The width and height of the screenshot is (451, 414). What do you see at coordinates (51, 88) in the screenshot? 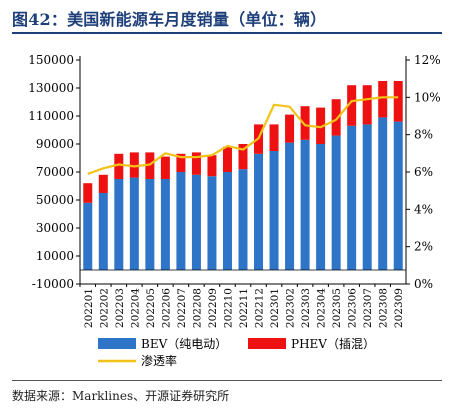
I see `left-tick-label: 130000` at bounding box center [51, 88].